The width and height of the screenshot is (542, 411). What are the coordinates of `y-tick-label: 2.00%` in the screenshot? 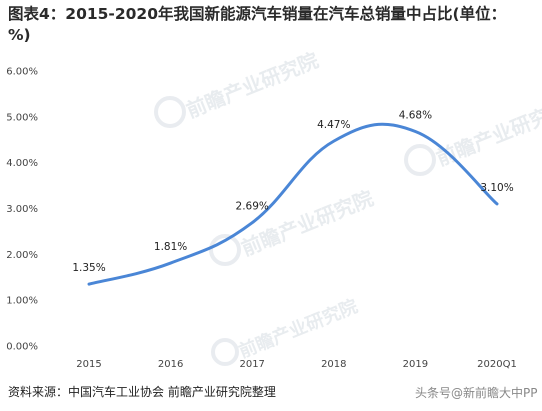 It's located at (22, 255).